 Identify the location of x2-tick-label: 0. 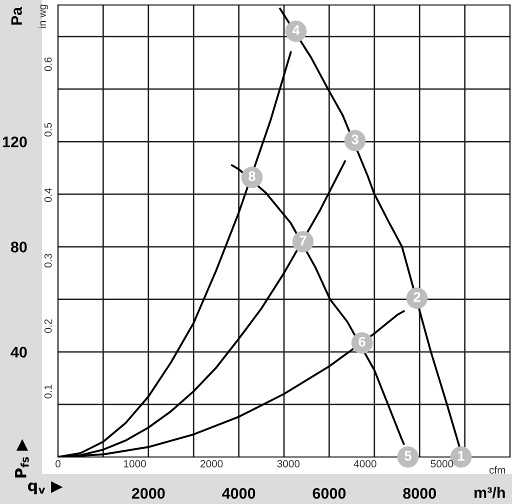
(58, 464).